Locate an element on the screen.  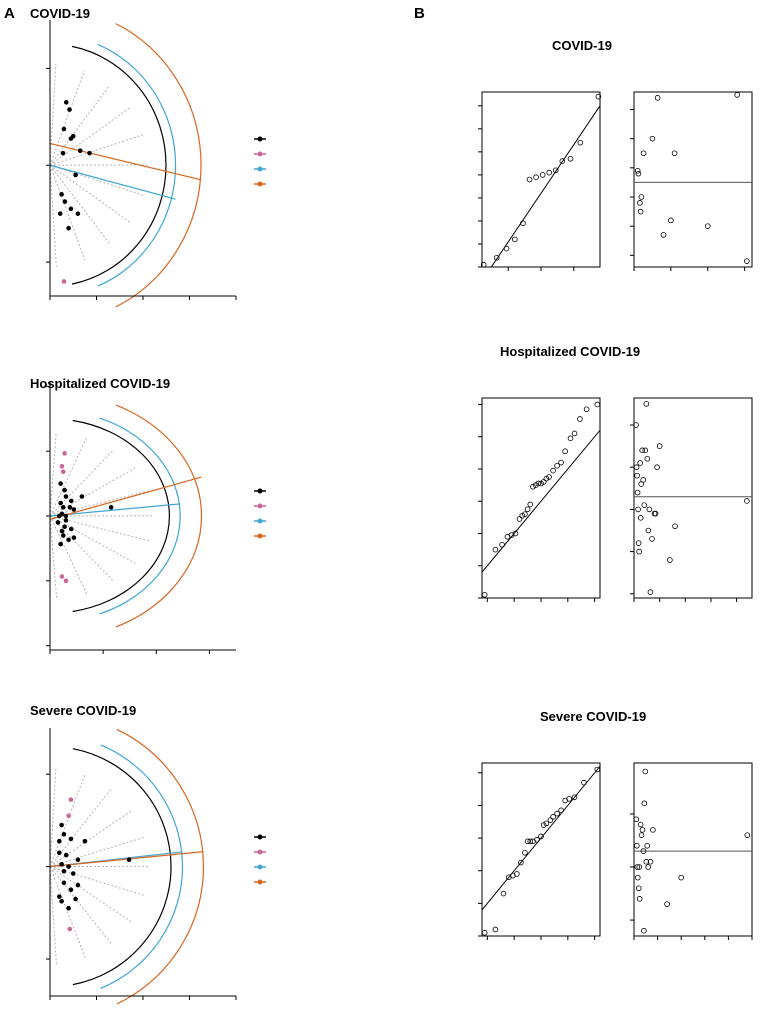
qq-title-severe: Severe COVID-19 is located at coordinates (593, 716).